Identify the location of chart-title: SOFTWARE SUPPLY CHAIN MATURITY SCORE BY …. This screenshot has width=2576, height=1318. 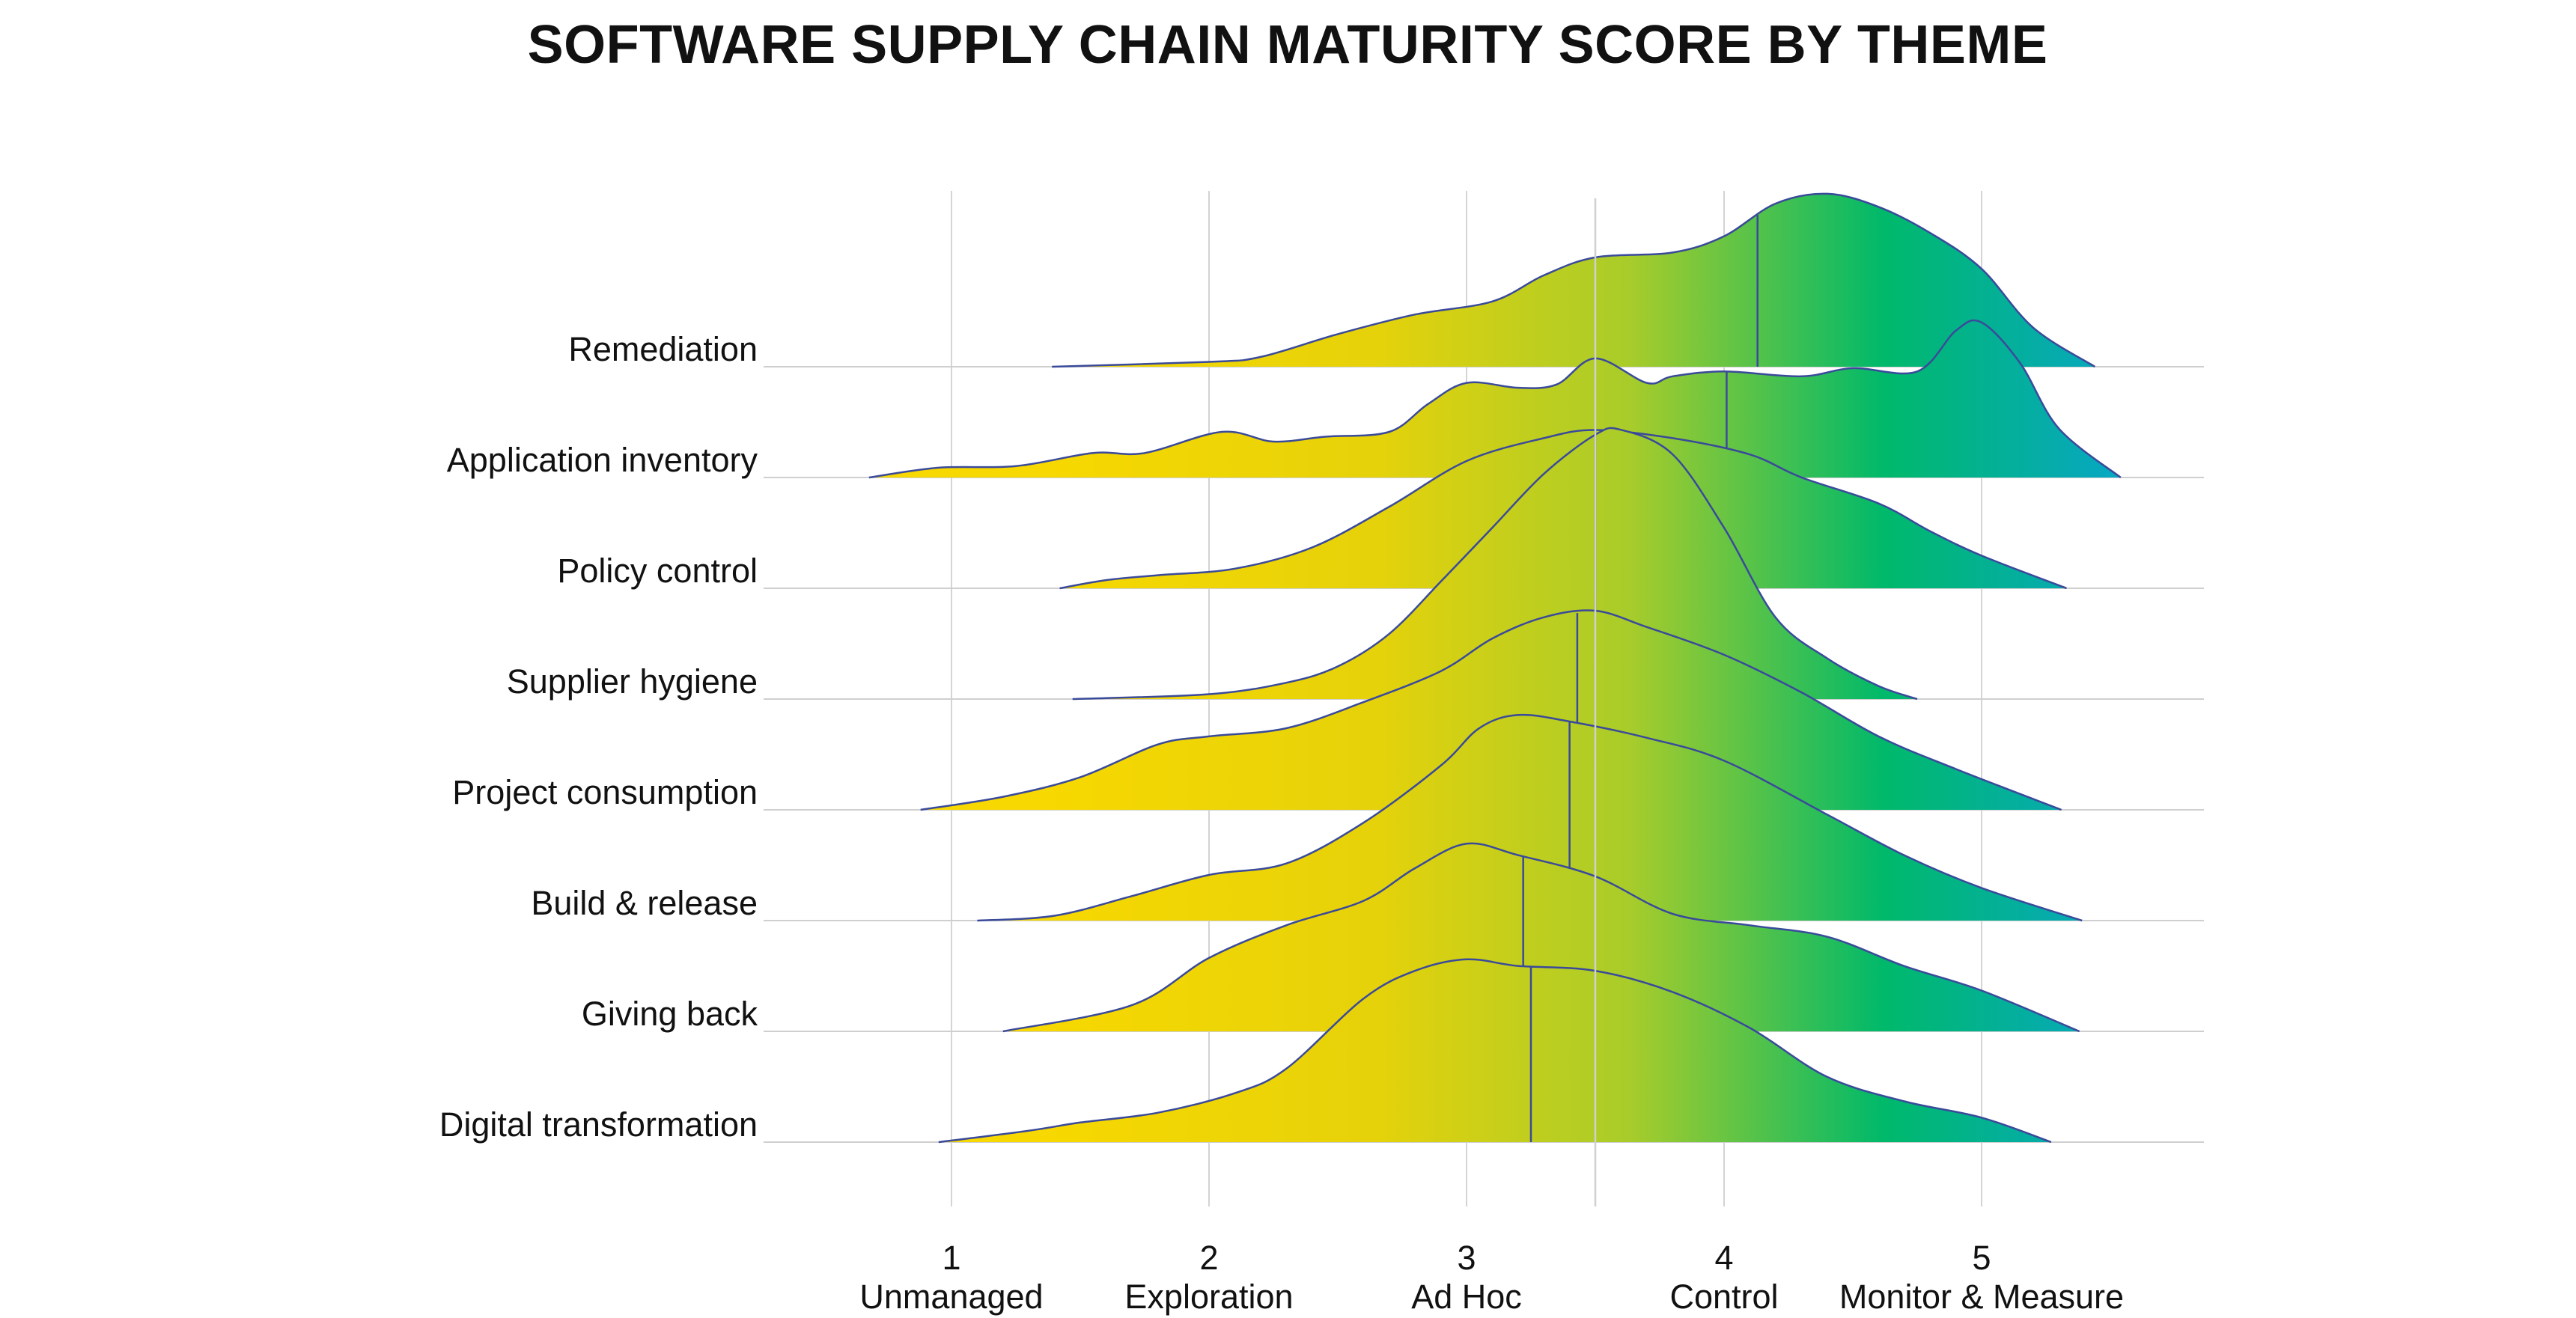
(1288, 45).